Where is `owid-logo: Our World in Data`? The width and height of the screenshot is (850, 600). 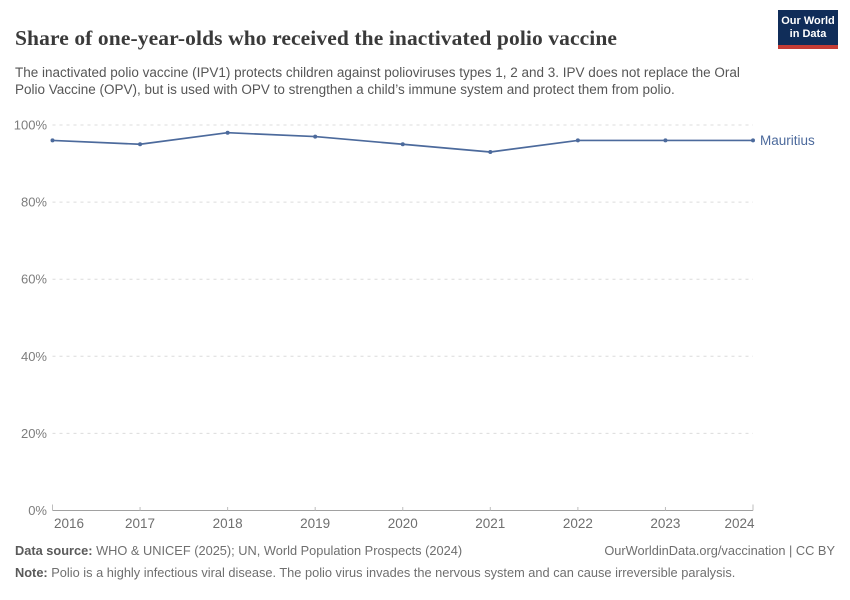
owid-logo: Our World in Data is located at coordinates (808, 29).